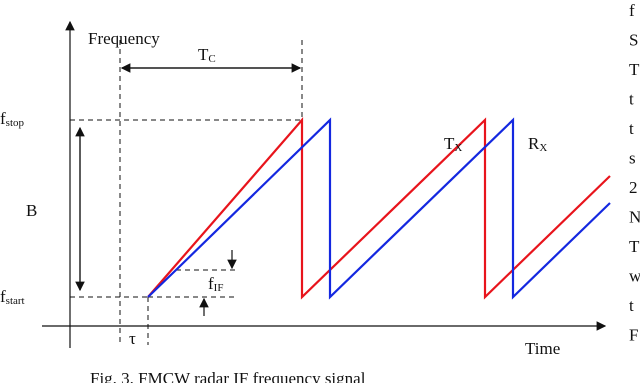 This screenshot has height=383, width=640. I want to click on column-fragment: w, so click(634, 275).